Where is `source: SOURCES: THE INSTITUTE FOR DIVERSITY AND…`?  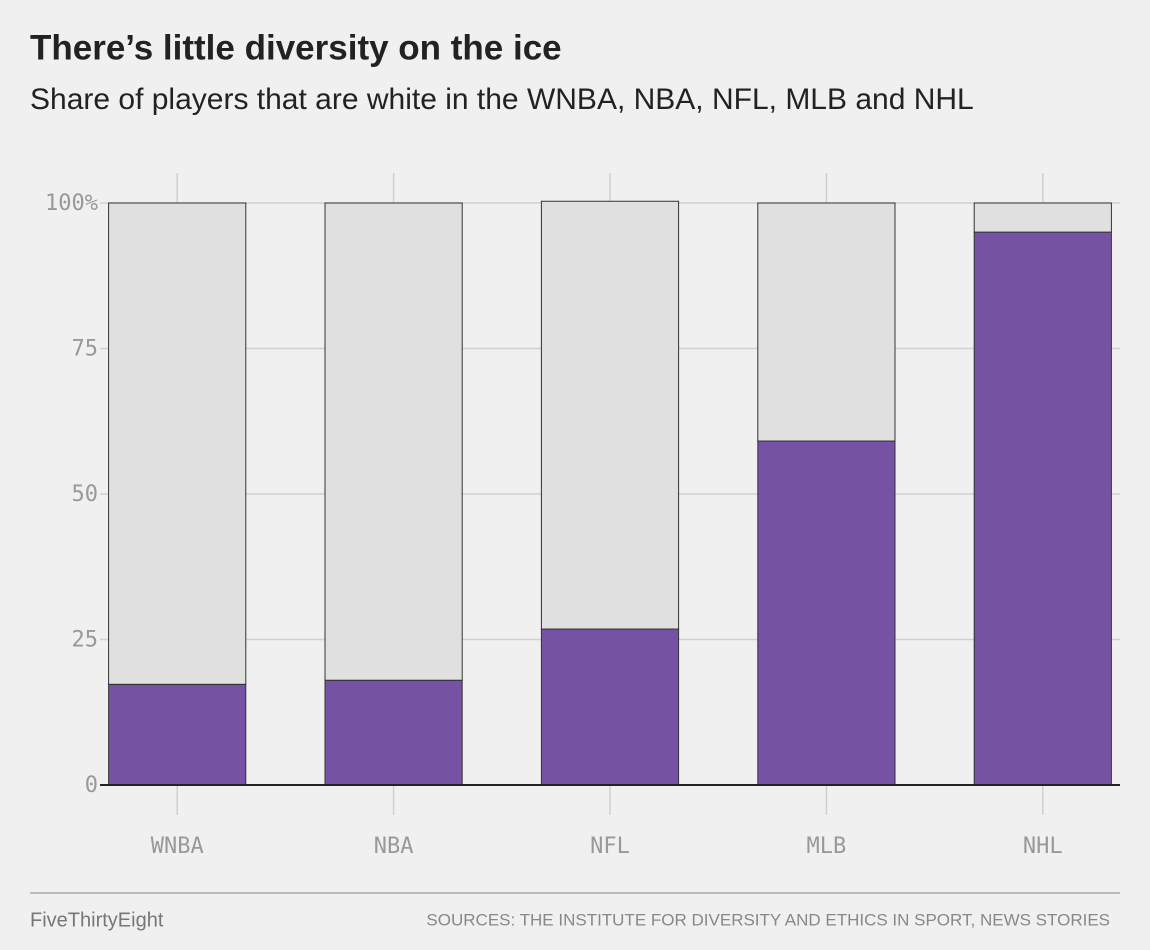 source: SOURCES: THE INSTITUTE FOR DIVERSITY AND… is located at coordinates (768, 919).